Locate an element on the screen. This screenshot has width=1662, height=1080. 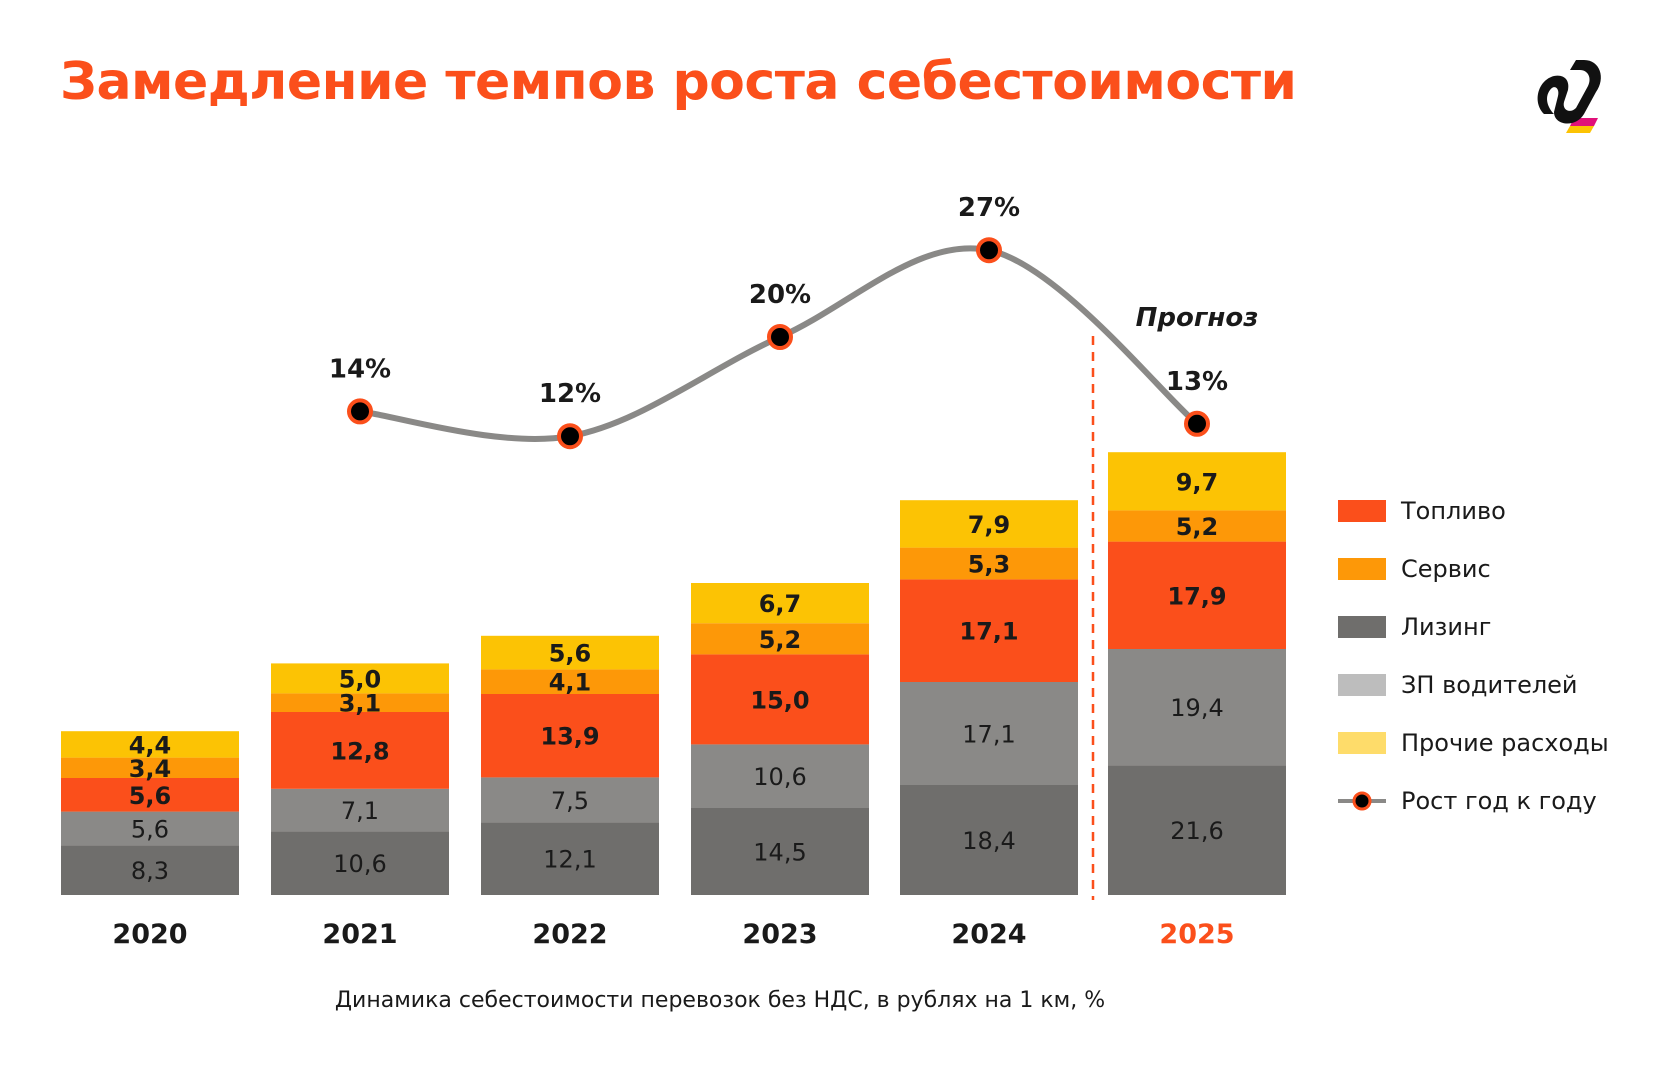
logo-mark is located at coordinates (1569, 92).